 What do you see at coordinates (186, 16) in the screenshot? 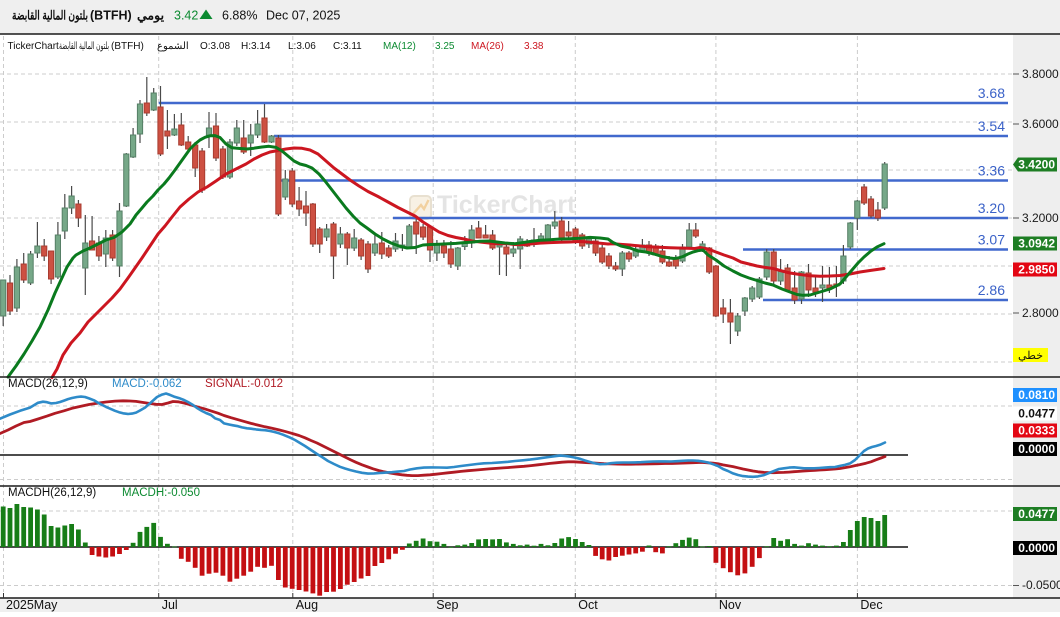
I see `svg-text: 3.42` at bounding box center [186, 16].